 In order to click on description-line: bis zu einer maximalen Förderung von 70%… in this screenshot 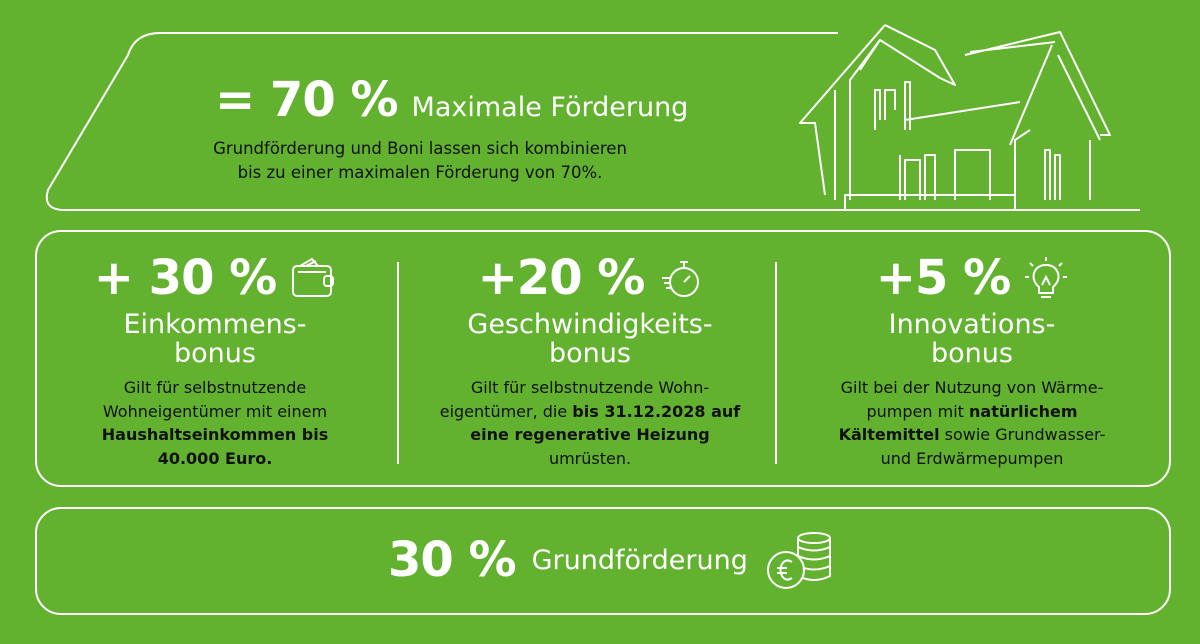, I will do `click(420, 172)`.